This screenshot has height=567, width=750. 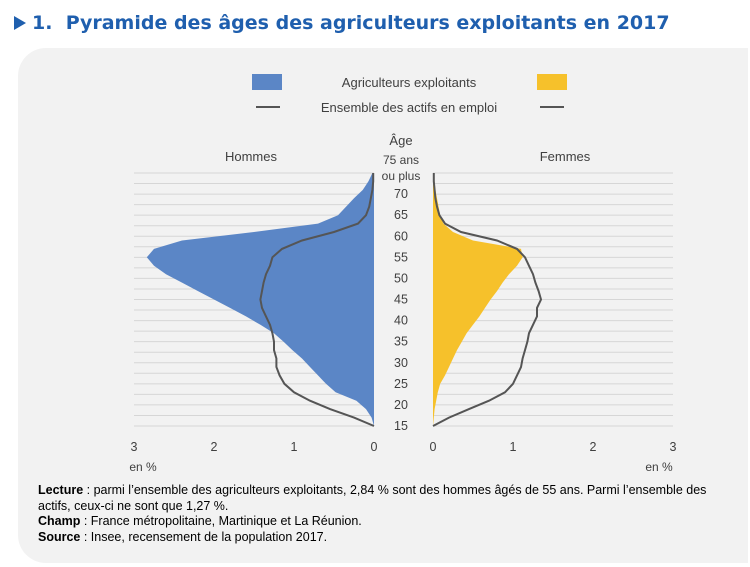 I want to click on age-top-label-1: 75 ans, so click(x=401, y=160).